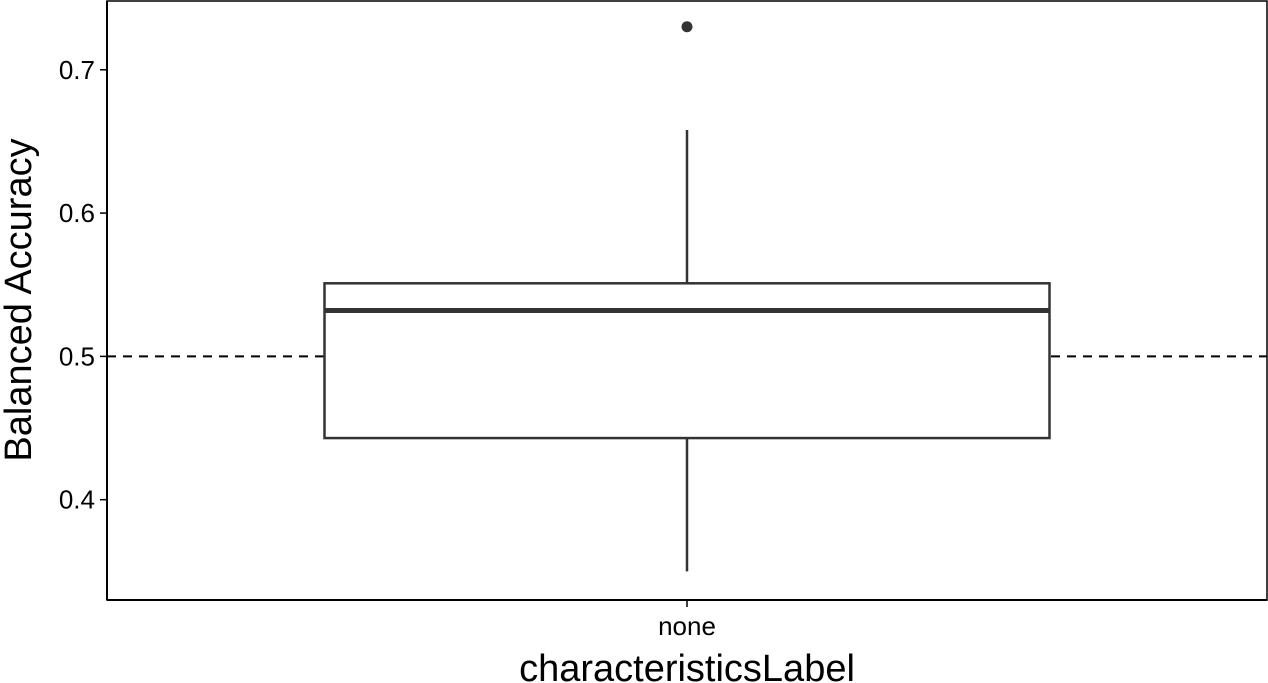 This screenshot has width=1268, height=683. Describe the element at coordinates (77, 213) in the screenshot. I see `y-tick-label: 0.6` at that location.